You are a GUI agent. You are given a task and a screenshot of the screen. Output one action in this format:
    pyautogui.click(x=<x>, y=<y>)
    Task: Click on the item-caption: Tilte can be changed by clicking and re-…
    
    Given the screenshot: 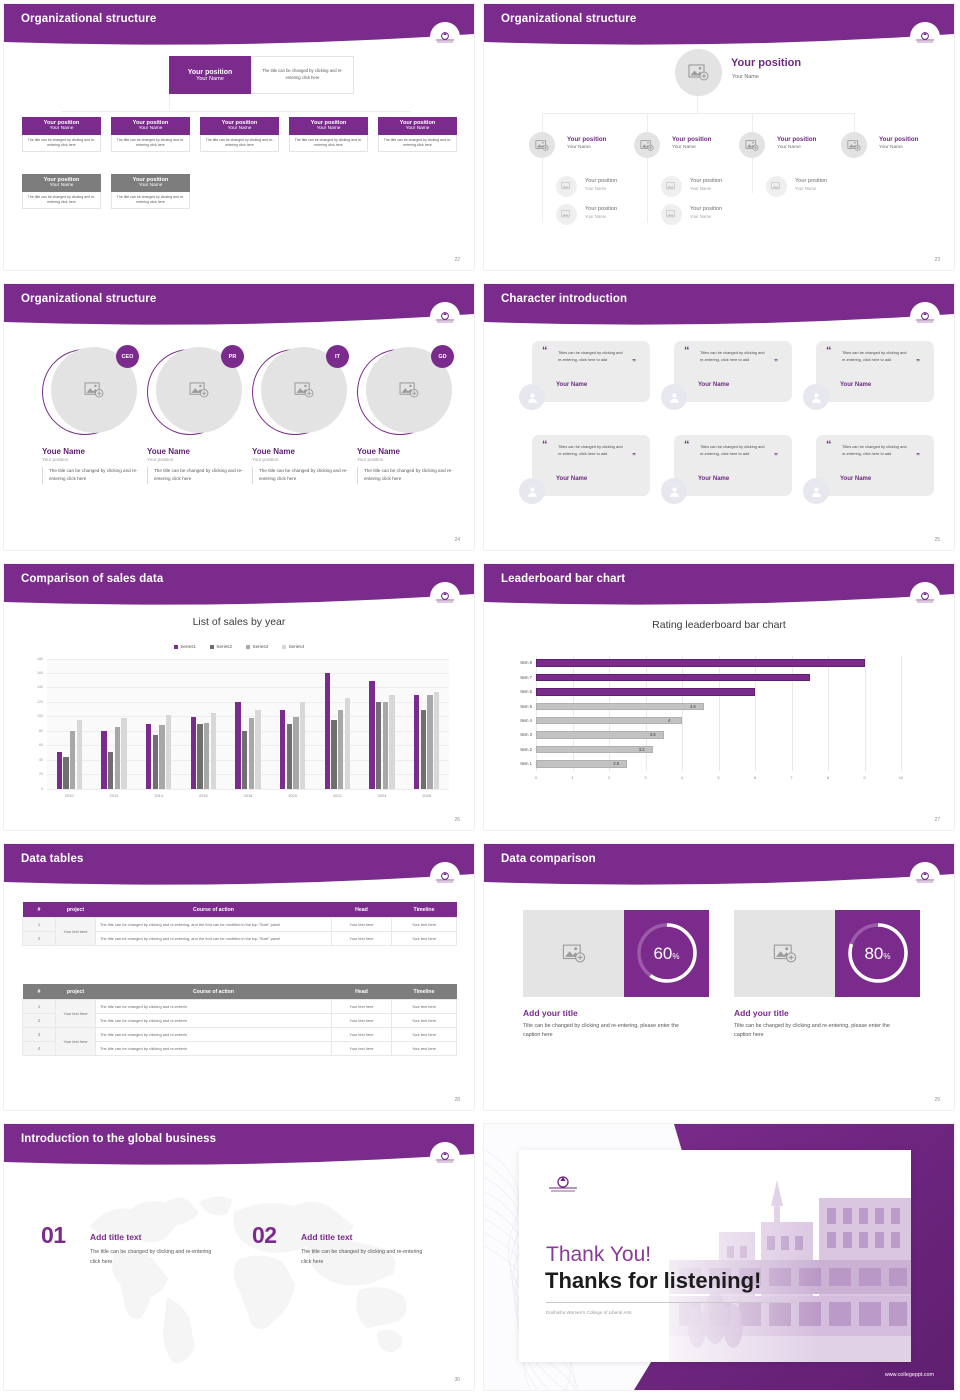 What is the action you would take?
    pyautogui.click(x=601, y=1031)
    